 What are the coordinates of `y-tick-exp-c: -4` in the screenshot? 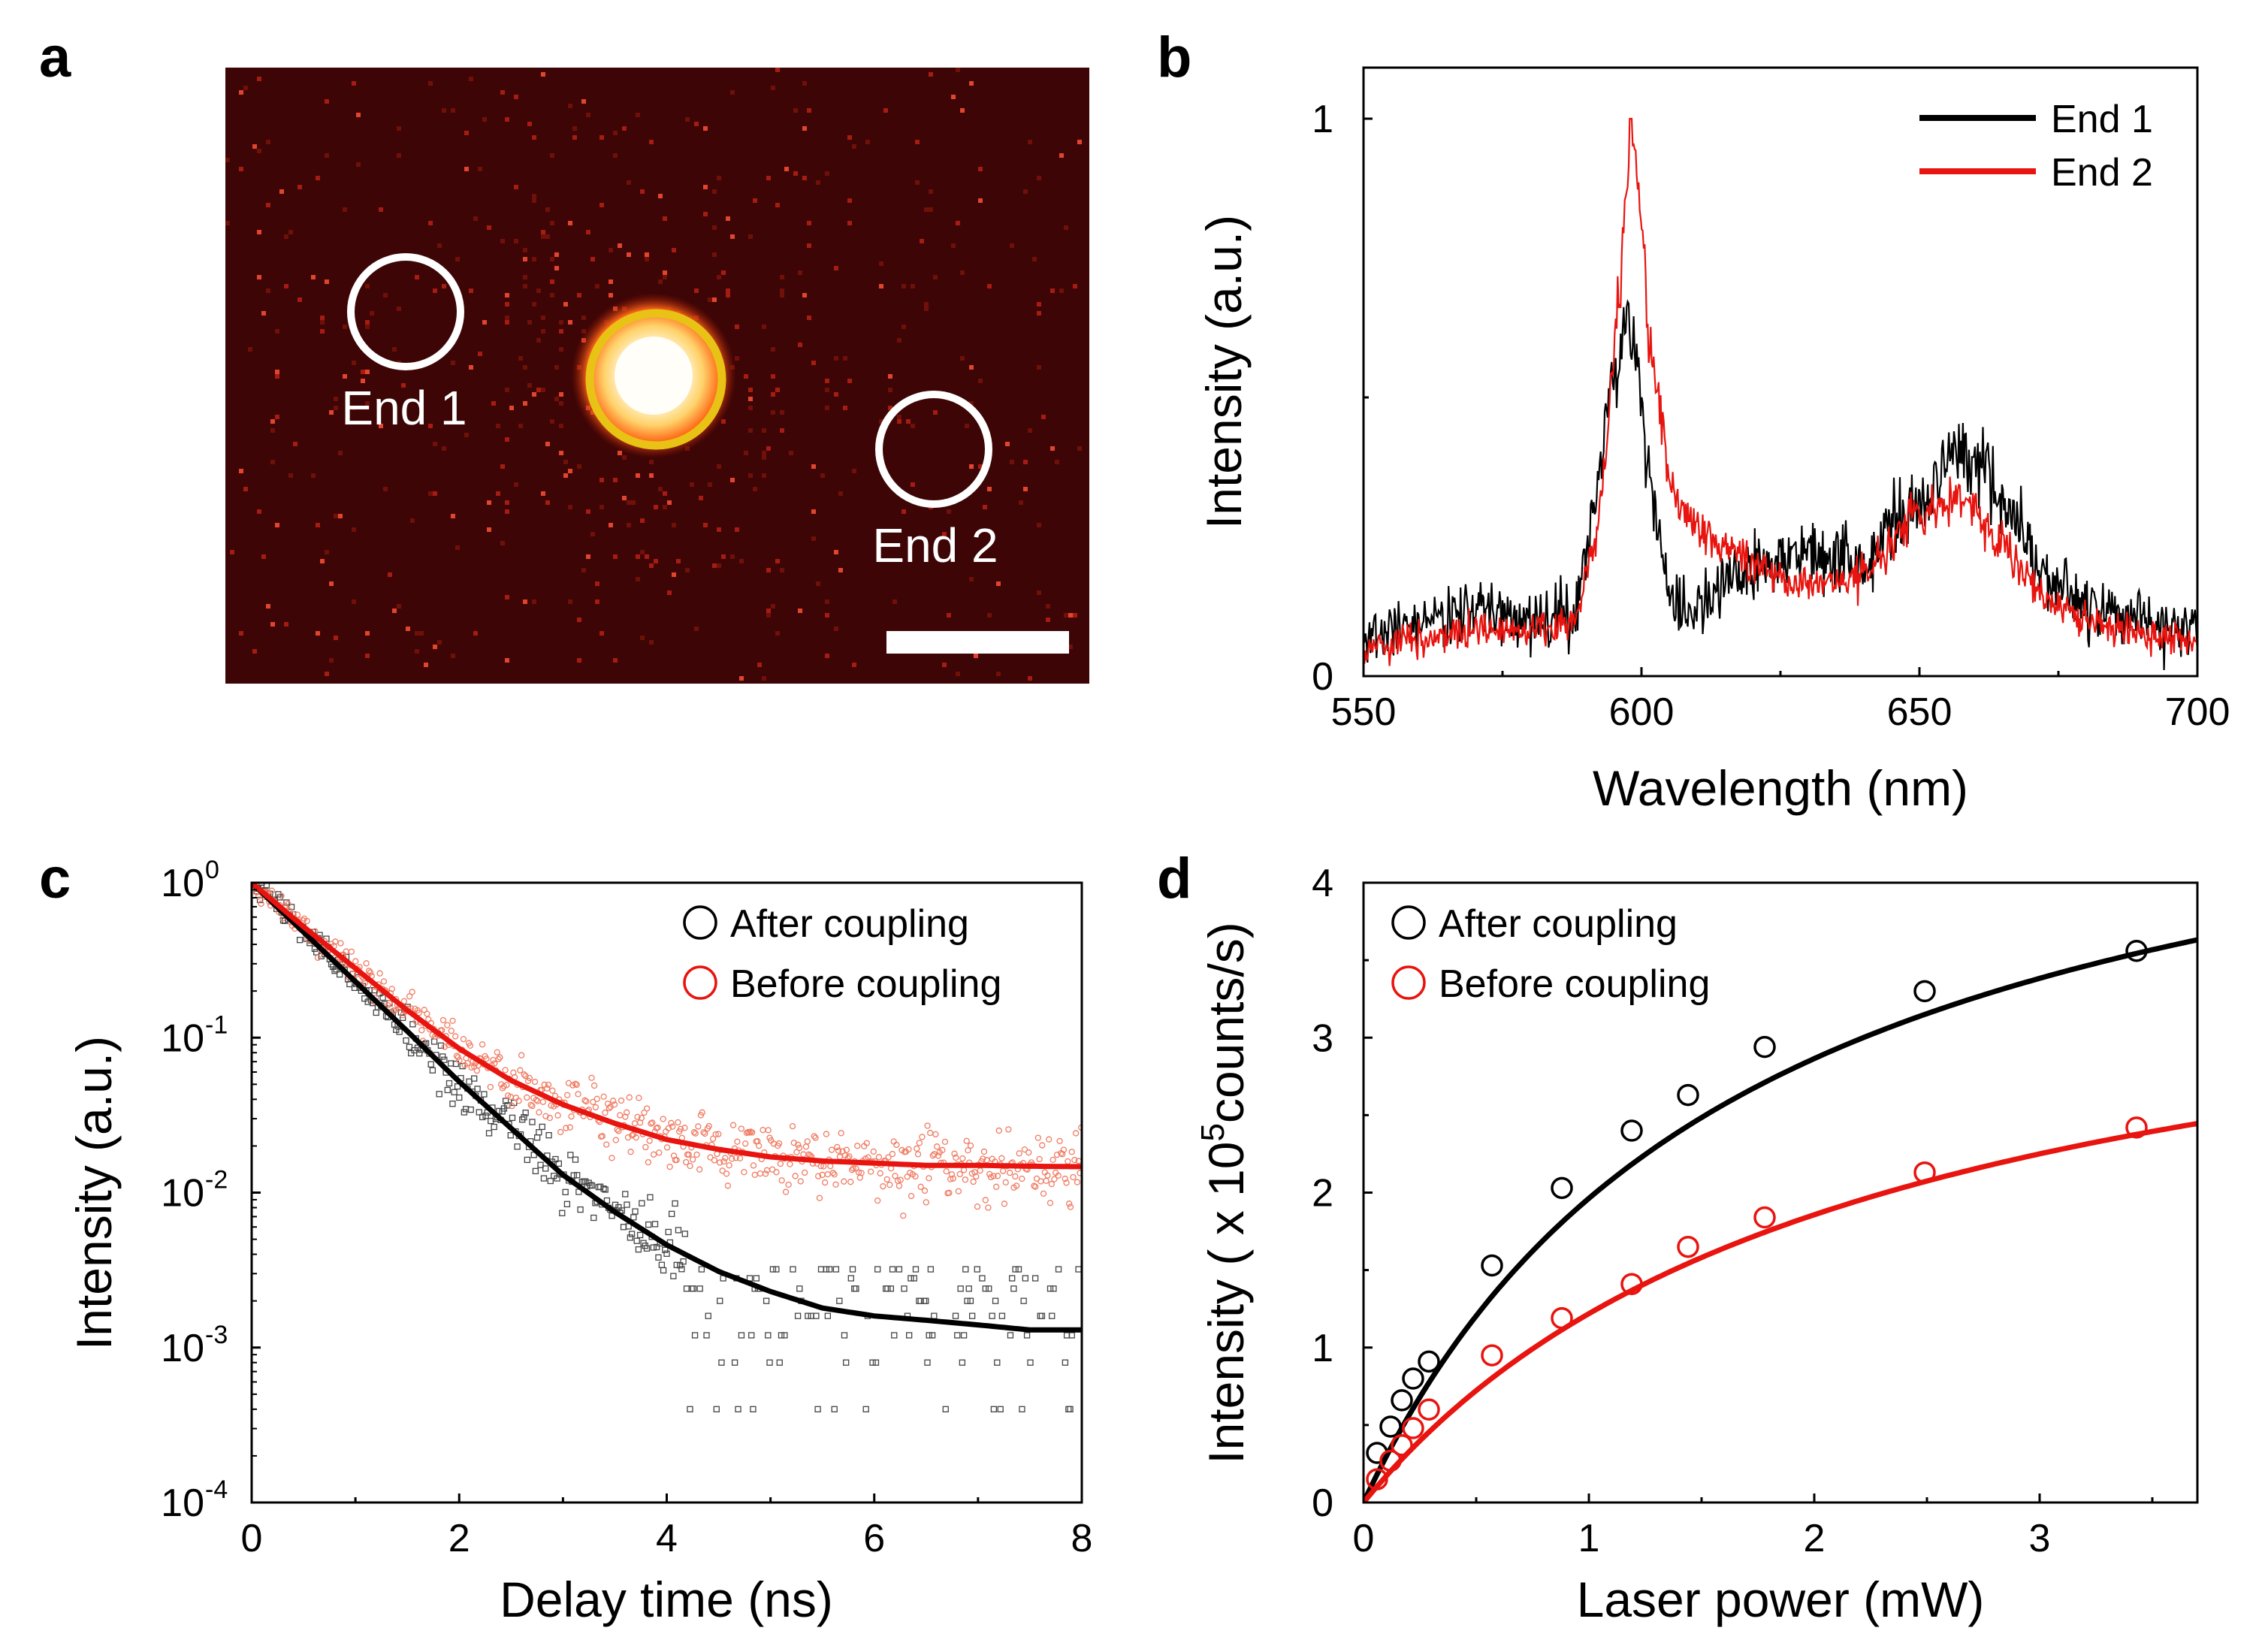 It's located at (216, 1490).